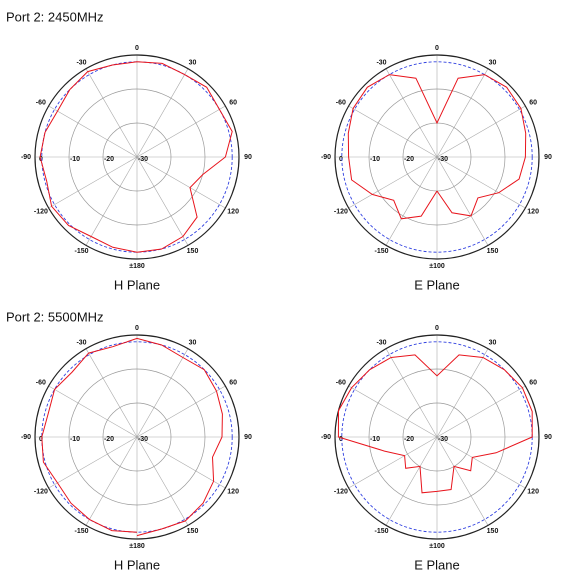 The width and height of the screenshot is (570, 584). I want to click on reference-circle, so click(137, 437).